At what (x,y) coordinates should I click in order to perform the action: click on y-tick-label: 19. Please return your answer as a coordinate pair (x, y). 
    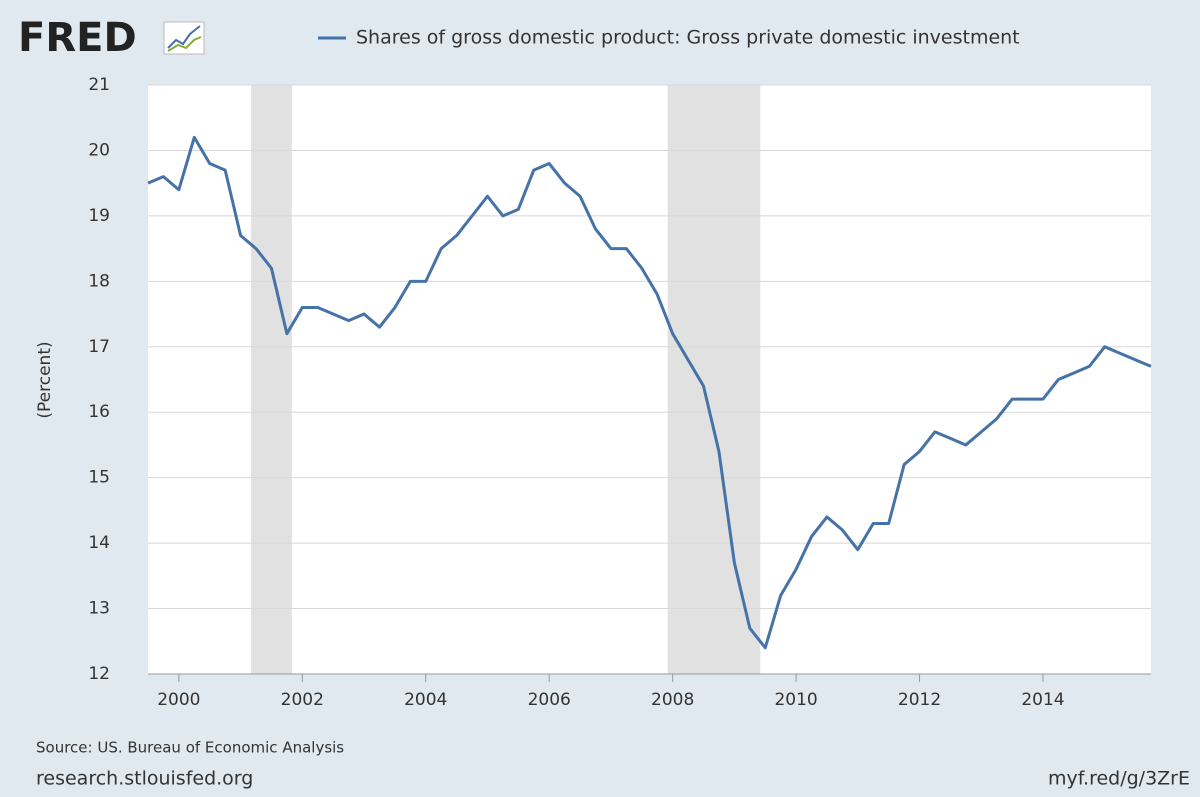
    Looking at the image, I should click on (99, 216).